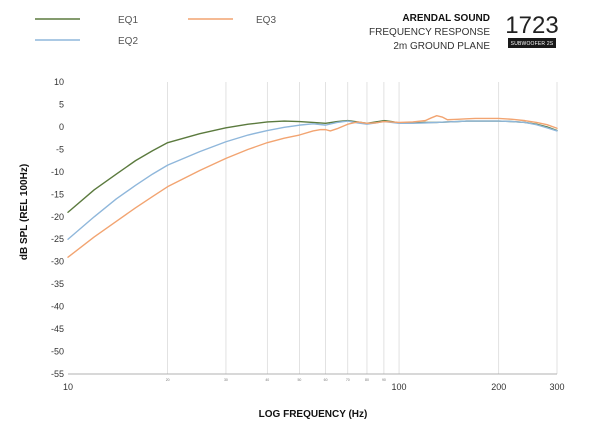  What do you see at coordinates (399, 387) in the screenshot?
I see `x-tick-label: 100` at bounding box center [399, 387].